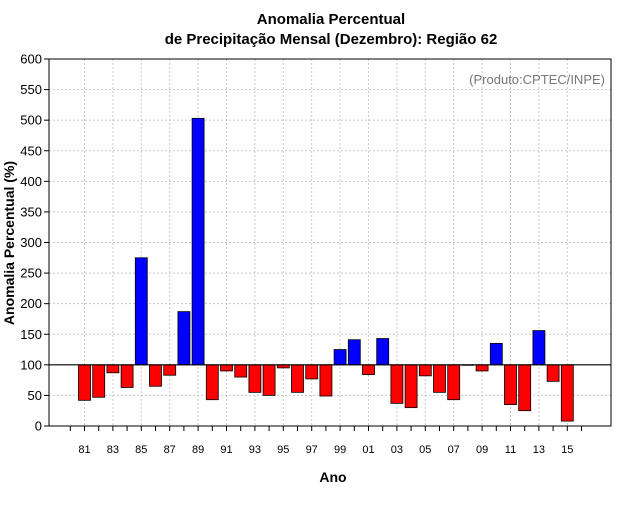  I want to click on y-tick-label: 600, so click(31, 59).